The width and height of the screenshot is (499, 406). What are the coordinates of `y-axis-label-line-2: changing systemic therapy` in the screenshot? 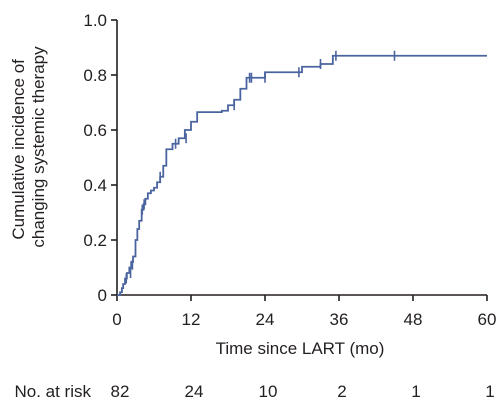 It's located at (38, 147).